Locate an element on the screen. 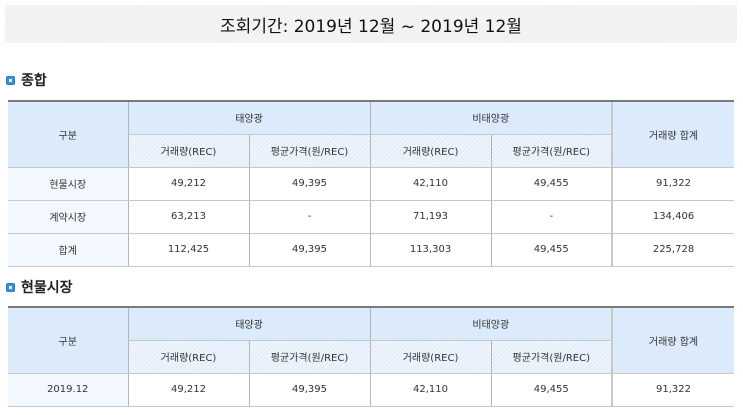 The height and width of the screenshot is (415, 743). section-title-summary: 종합 is located at coordinates (26, 80).